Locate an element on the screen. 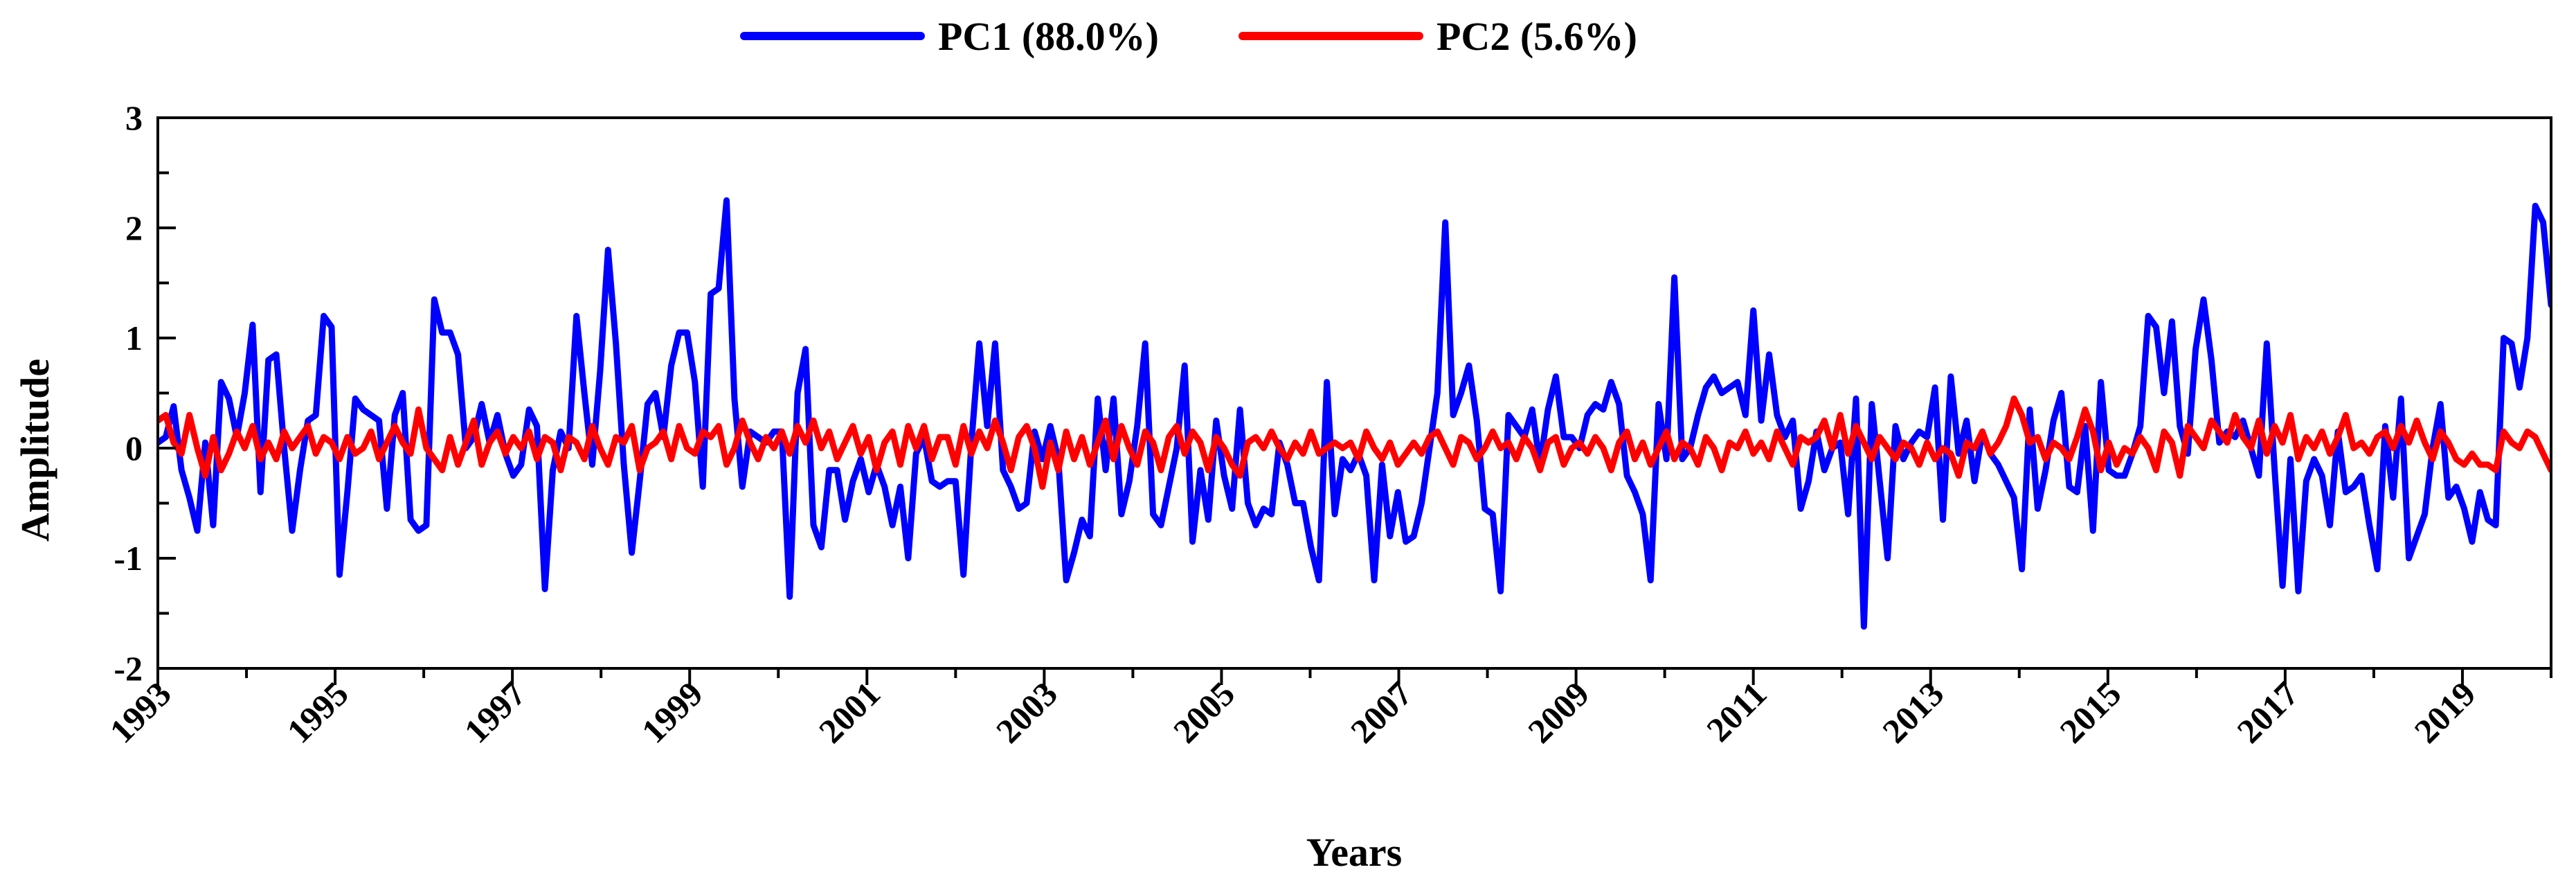 Image resolution: width=2576 pixels, height=881 pixels. x-tick-label: 2019 is located at coordinates (2444, 712).